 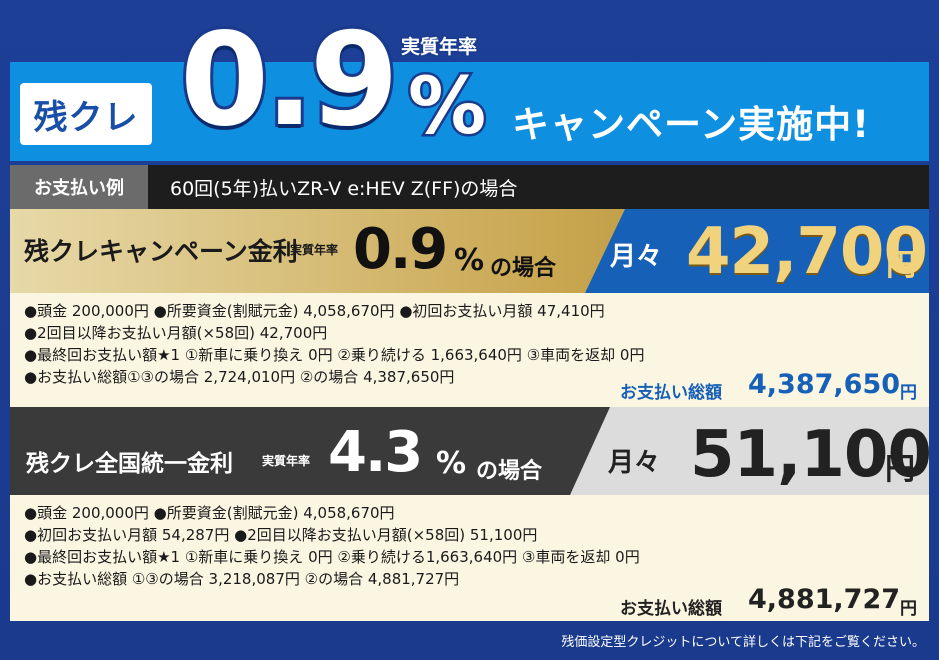 I want to click on plan1-percent: %, so click(x=469, y=260).